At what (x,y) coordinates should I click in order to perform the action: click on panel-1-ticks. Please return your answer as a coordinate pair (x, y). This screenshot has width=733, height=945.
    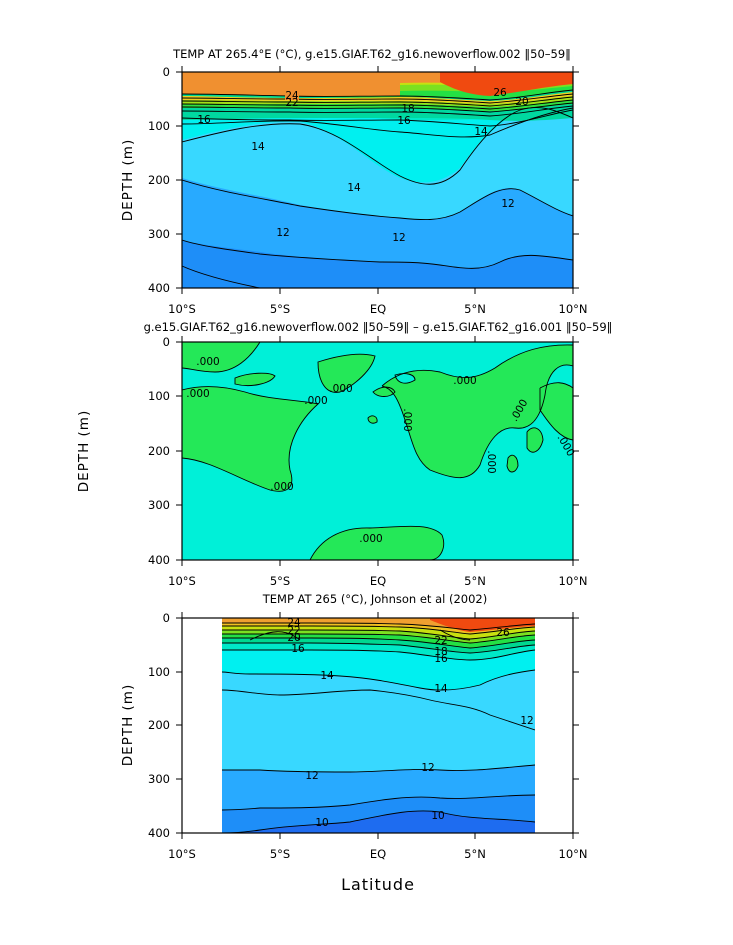
    Looking at the image, I should click on (377, 180).